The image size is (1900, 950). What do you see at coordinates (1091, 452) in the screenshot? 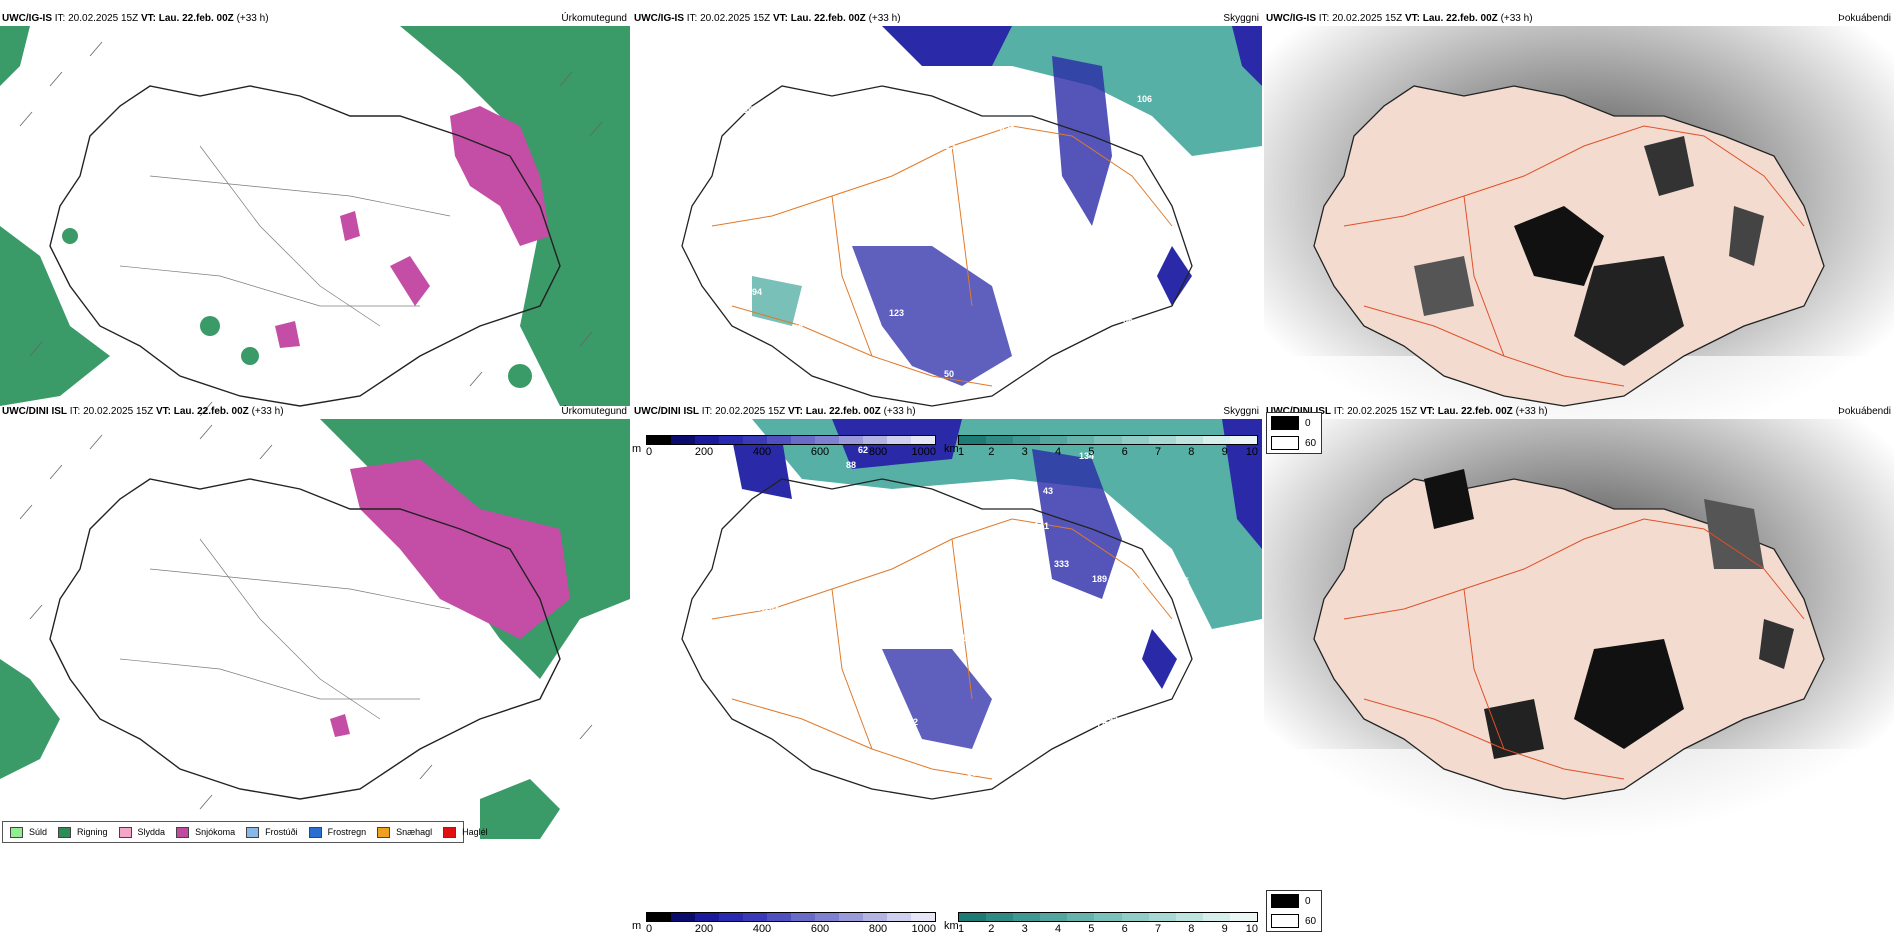
I see `colorbar-tick: 5` at bounding box center [1091, 452].